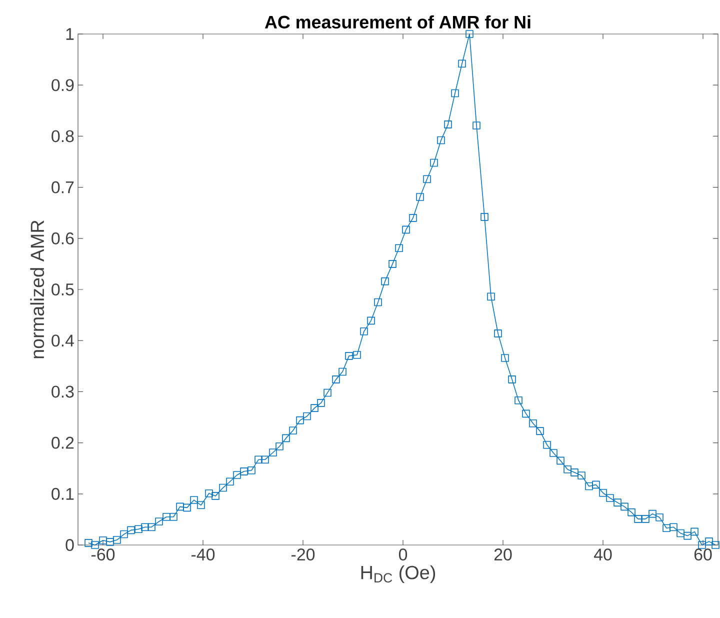 The image size is (720, 618). Describe the element at coordinates (37, 289) in the screenshot. I see `y-axis-title: normalized AMR` at that location.